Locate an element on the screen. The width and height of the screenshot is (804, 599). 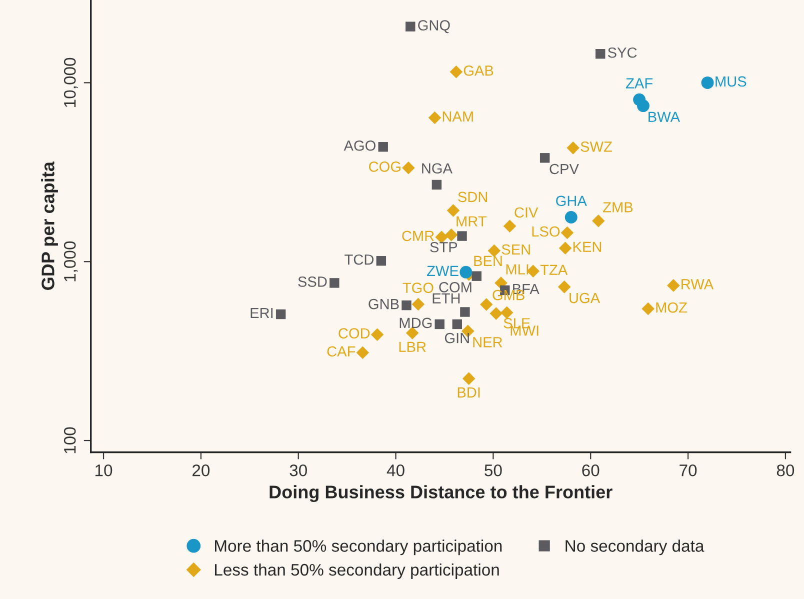
annotation: MLI is located at coordinates (517, 269).